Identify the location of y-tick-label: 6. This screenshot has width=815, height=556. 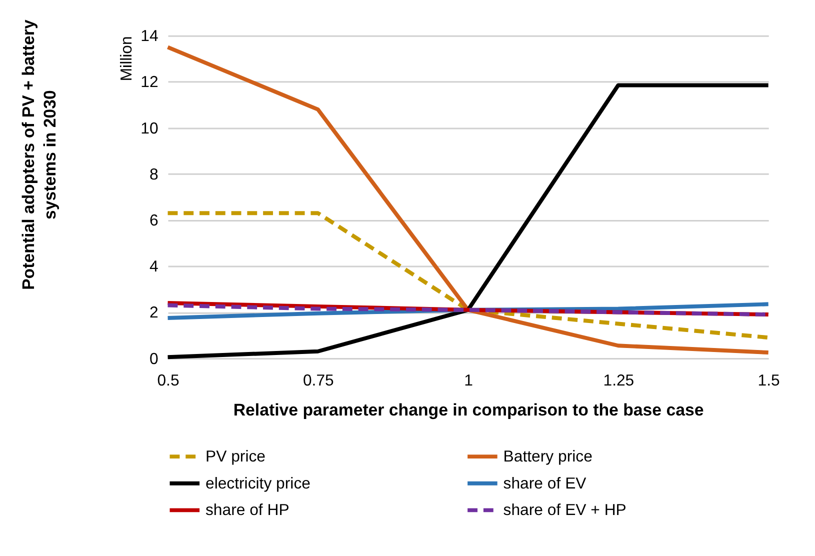
(153, 221).